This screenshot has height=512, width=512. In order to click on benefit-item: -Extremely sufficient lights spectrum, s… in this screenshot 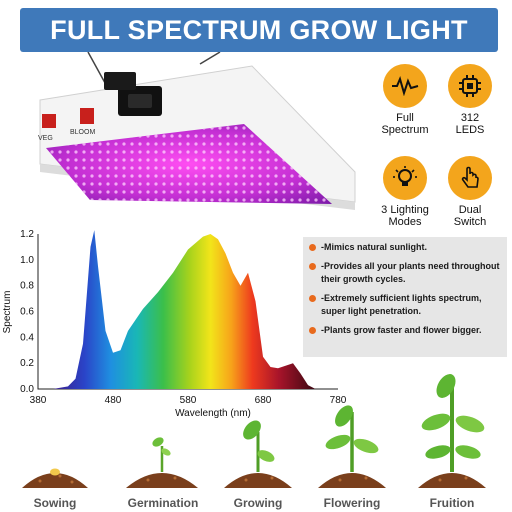, I will do `click(405, 305)`.